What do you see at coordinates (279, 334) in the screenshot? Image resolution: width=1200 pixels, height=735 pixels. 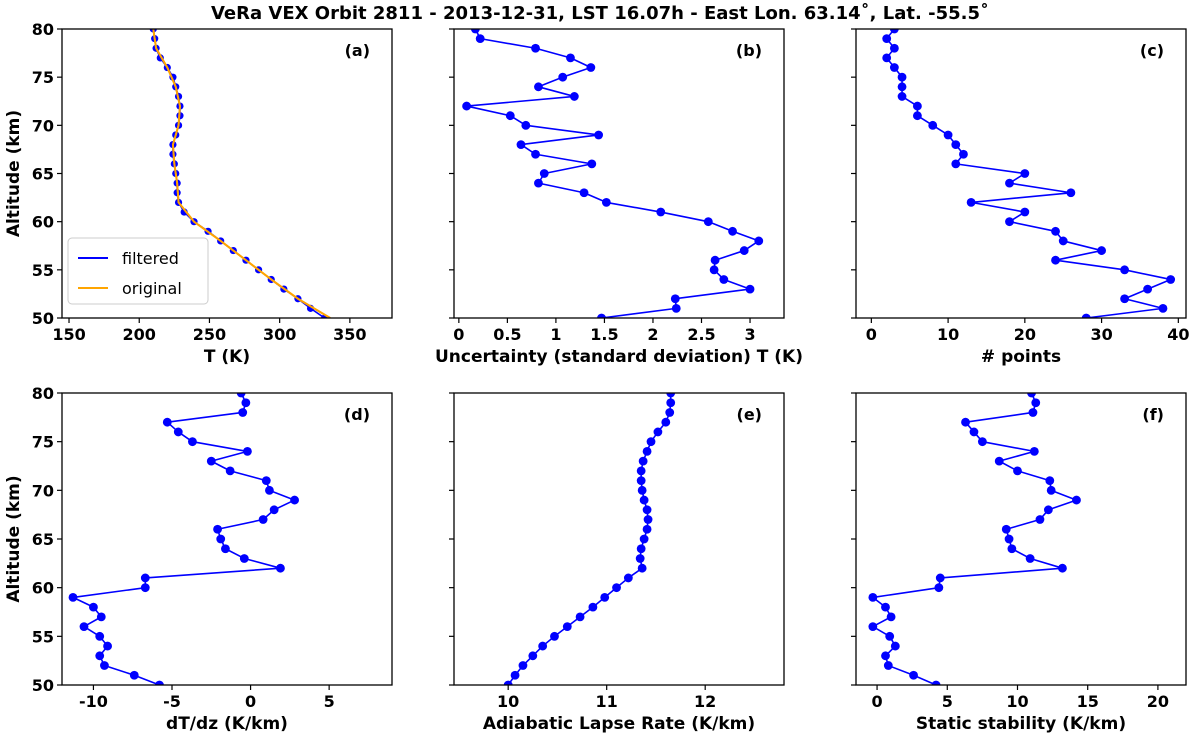 I see `x-tick-label: 300` at bounding box center [279, 334].